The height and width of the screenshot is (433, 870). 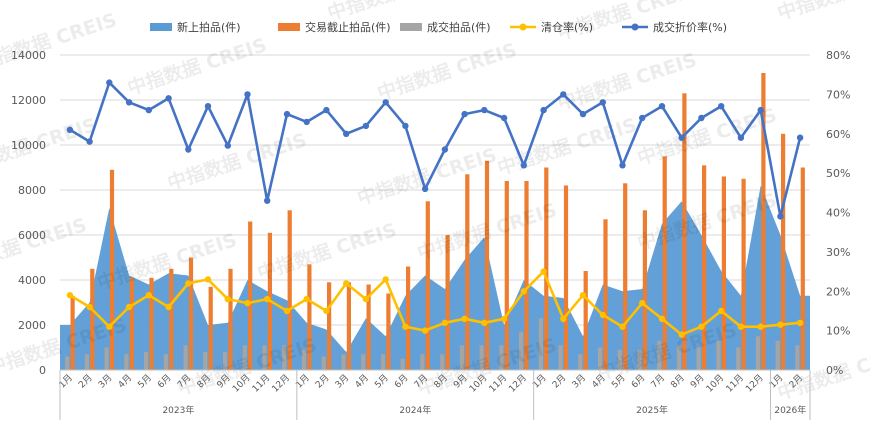 What do you see at coordinates (32, 190) in the screenshot?
I see `y-left-tick-label: 8000` at bounding box center [32, 190].